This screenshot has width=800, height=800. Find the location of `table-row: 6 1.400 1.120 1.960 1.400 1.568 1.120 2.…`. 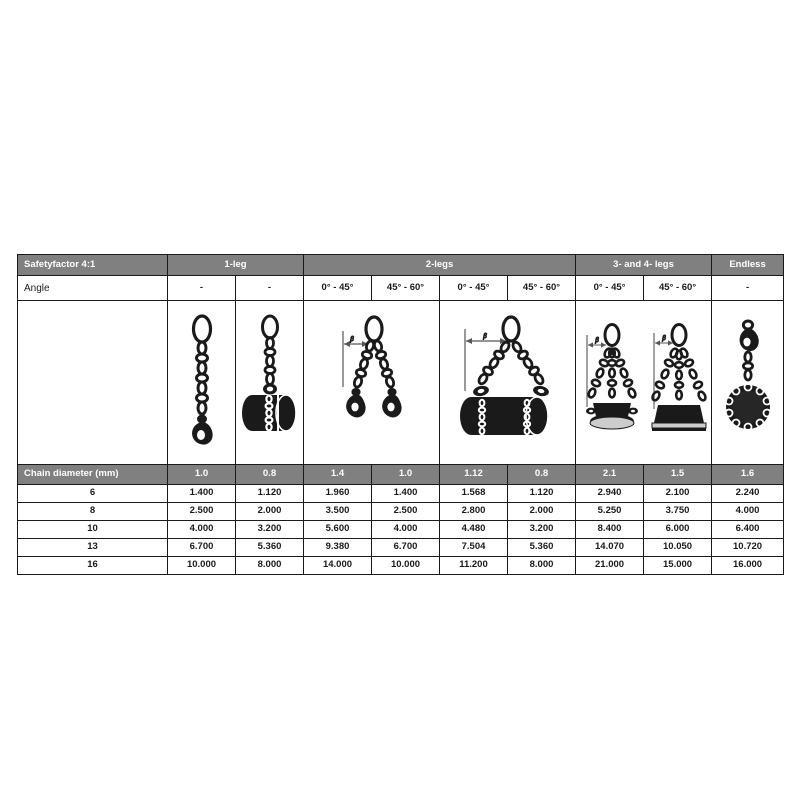

table-row: 6 1.400 1.120 1.960 1.400 1.568 1.120 2.… is located at coordinates (401, 493).